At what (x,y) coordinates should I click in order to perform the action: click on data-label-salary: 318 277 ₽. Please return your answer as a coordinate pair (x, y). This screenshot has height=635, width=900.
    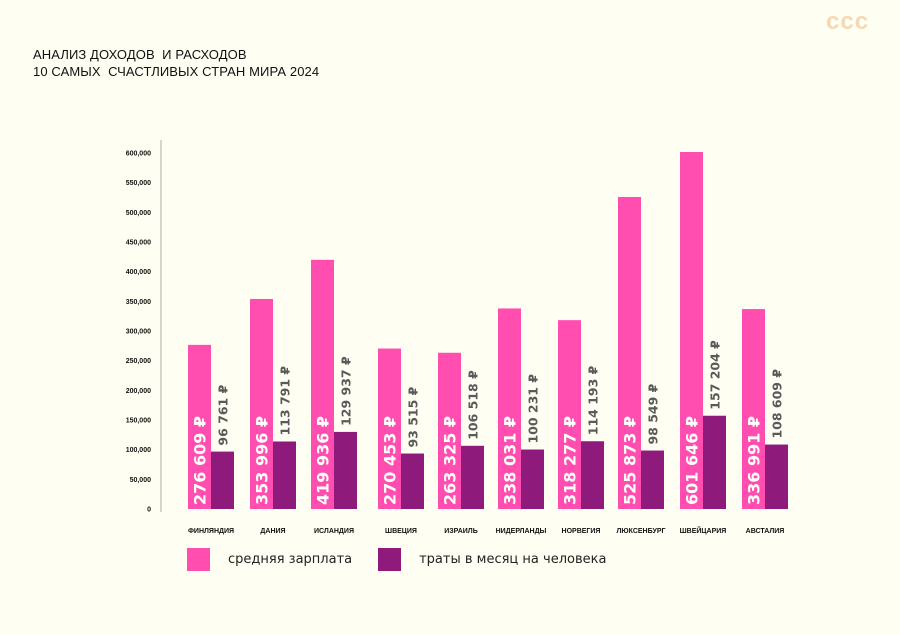
    Looking at the image, I should click on (570, 460).